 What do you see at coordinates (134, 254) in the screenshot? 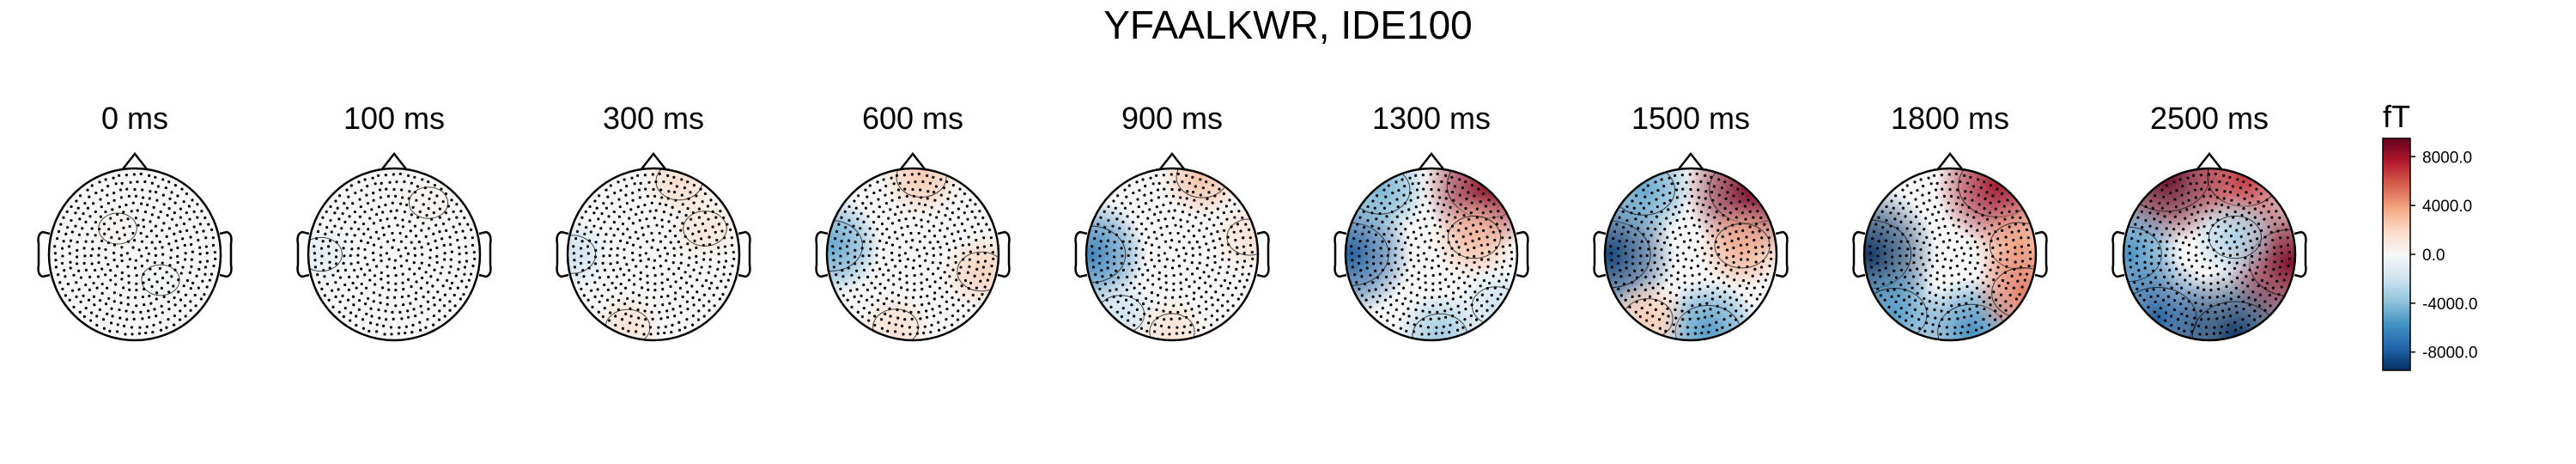
I see `head-outline` at bounding box center [134, 254].